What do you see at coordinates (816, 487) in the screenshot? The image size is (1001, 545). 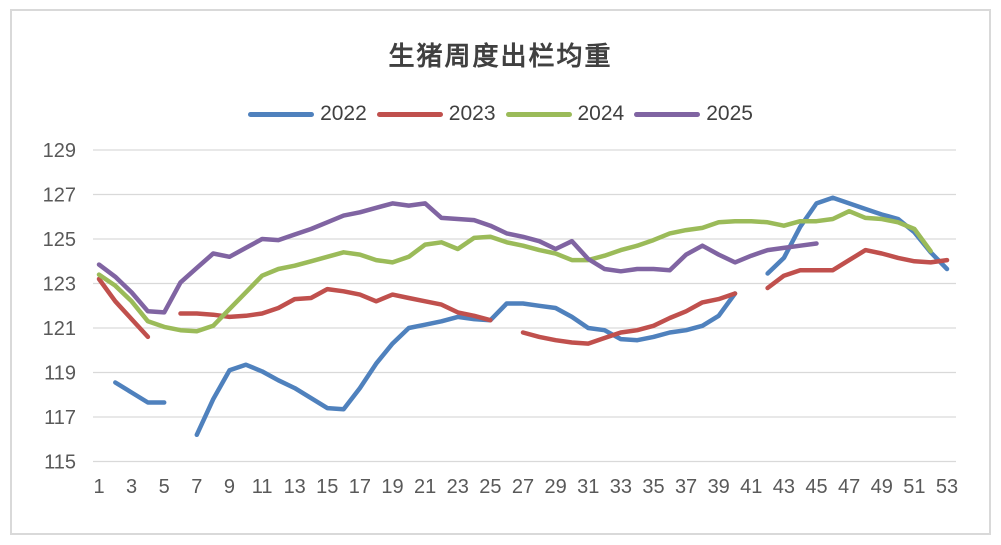 I see `x-axis-label-45: 45` at bounding box center [816, 487].